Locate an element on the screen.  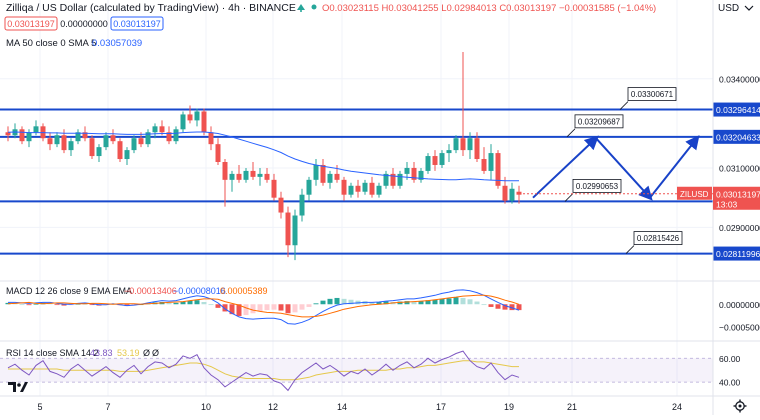
rsi-legend-value: 43.83 is located at coordinates (101, 353).